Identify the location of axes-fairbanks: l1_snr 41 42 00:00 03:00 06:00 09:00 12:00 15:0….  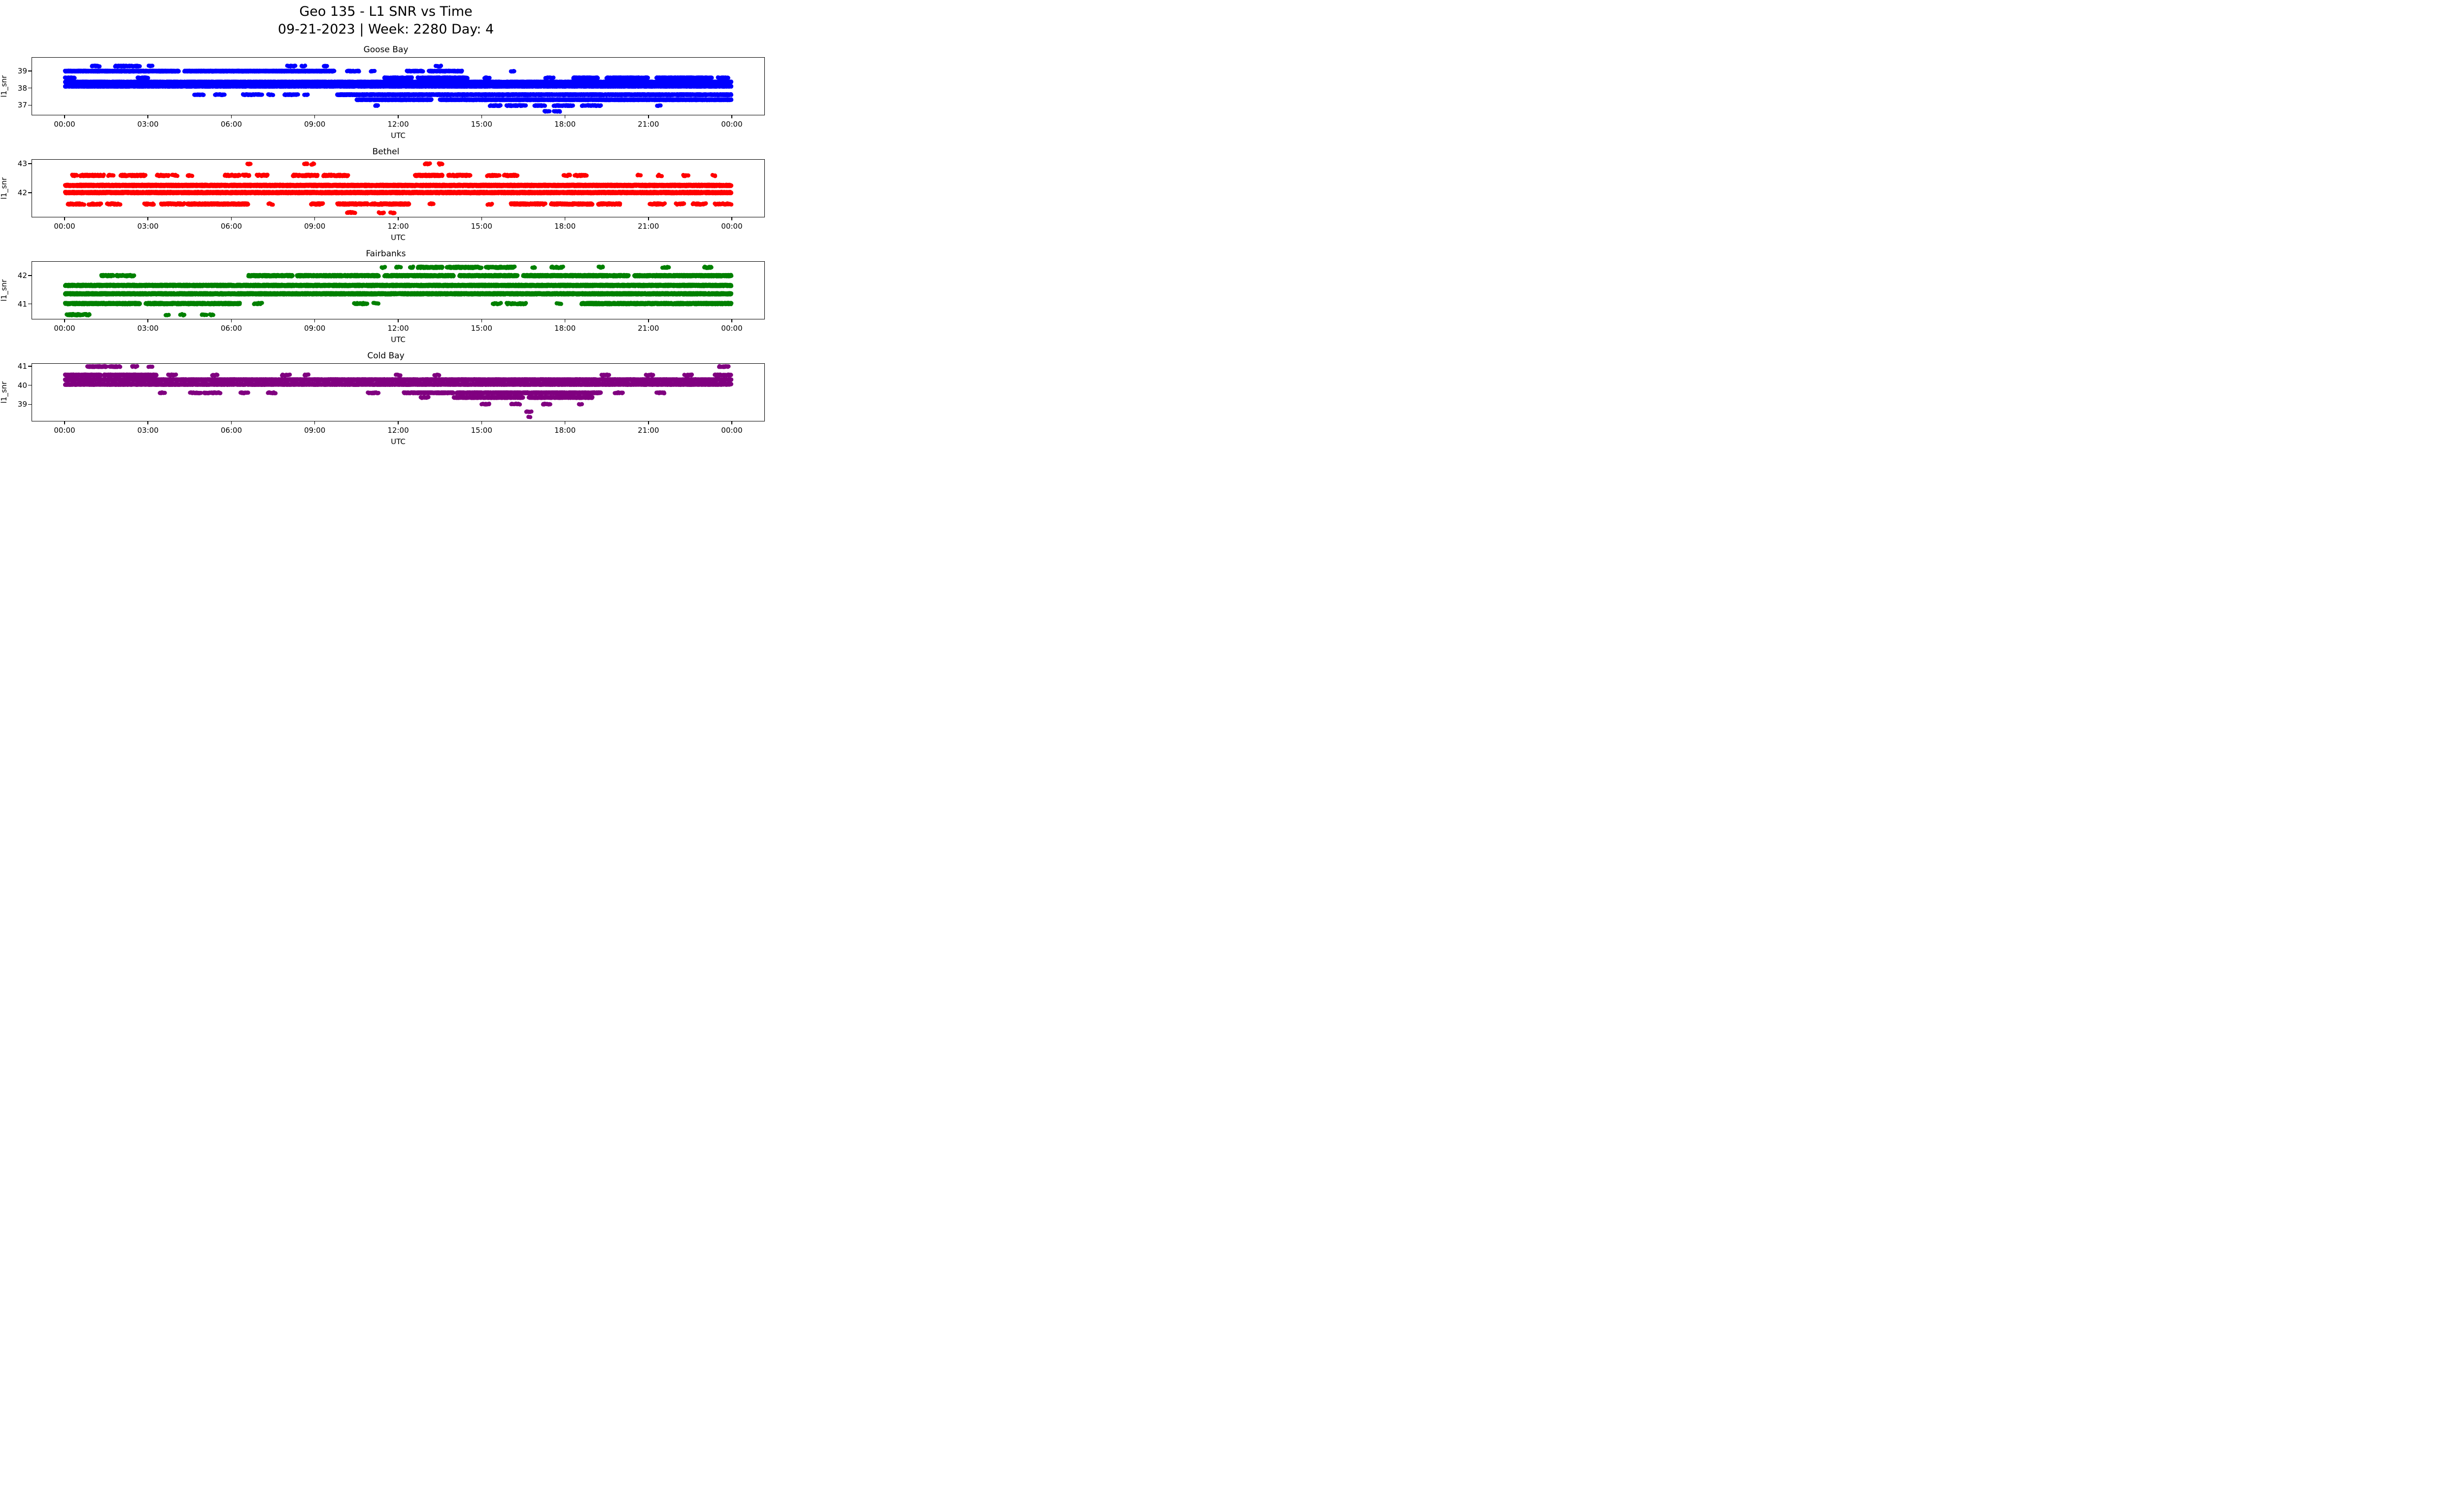
(382, 297).